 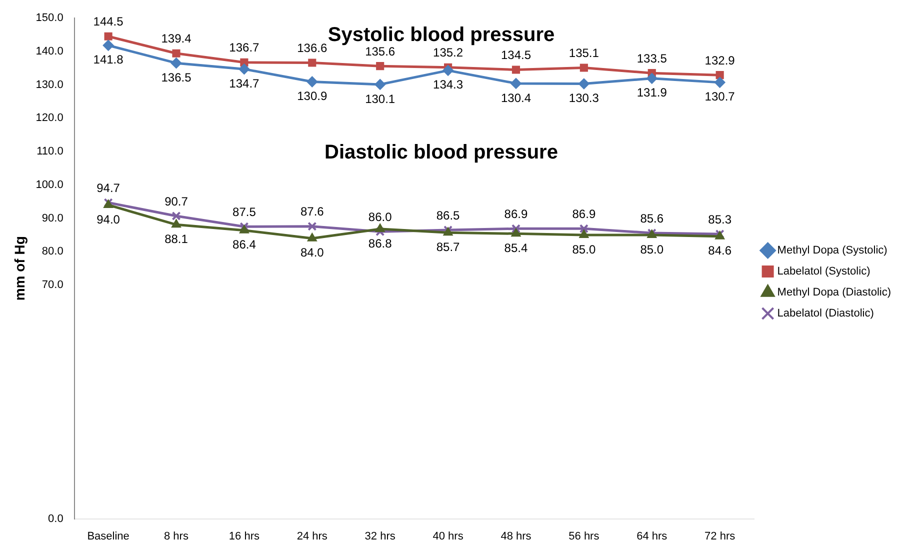 I want to click on data-label: 135.2, so click(x=448, y=53).